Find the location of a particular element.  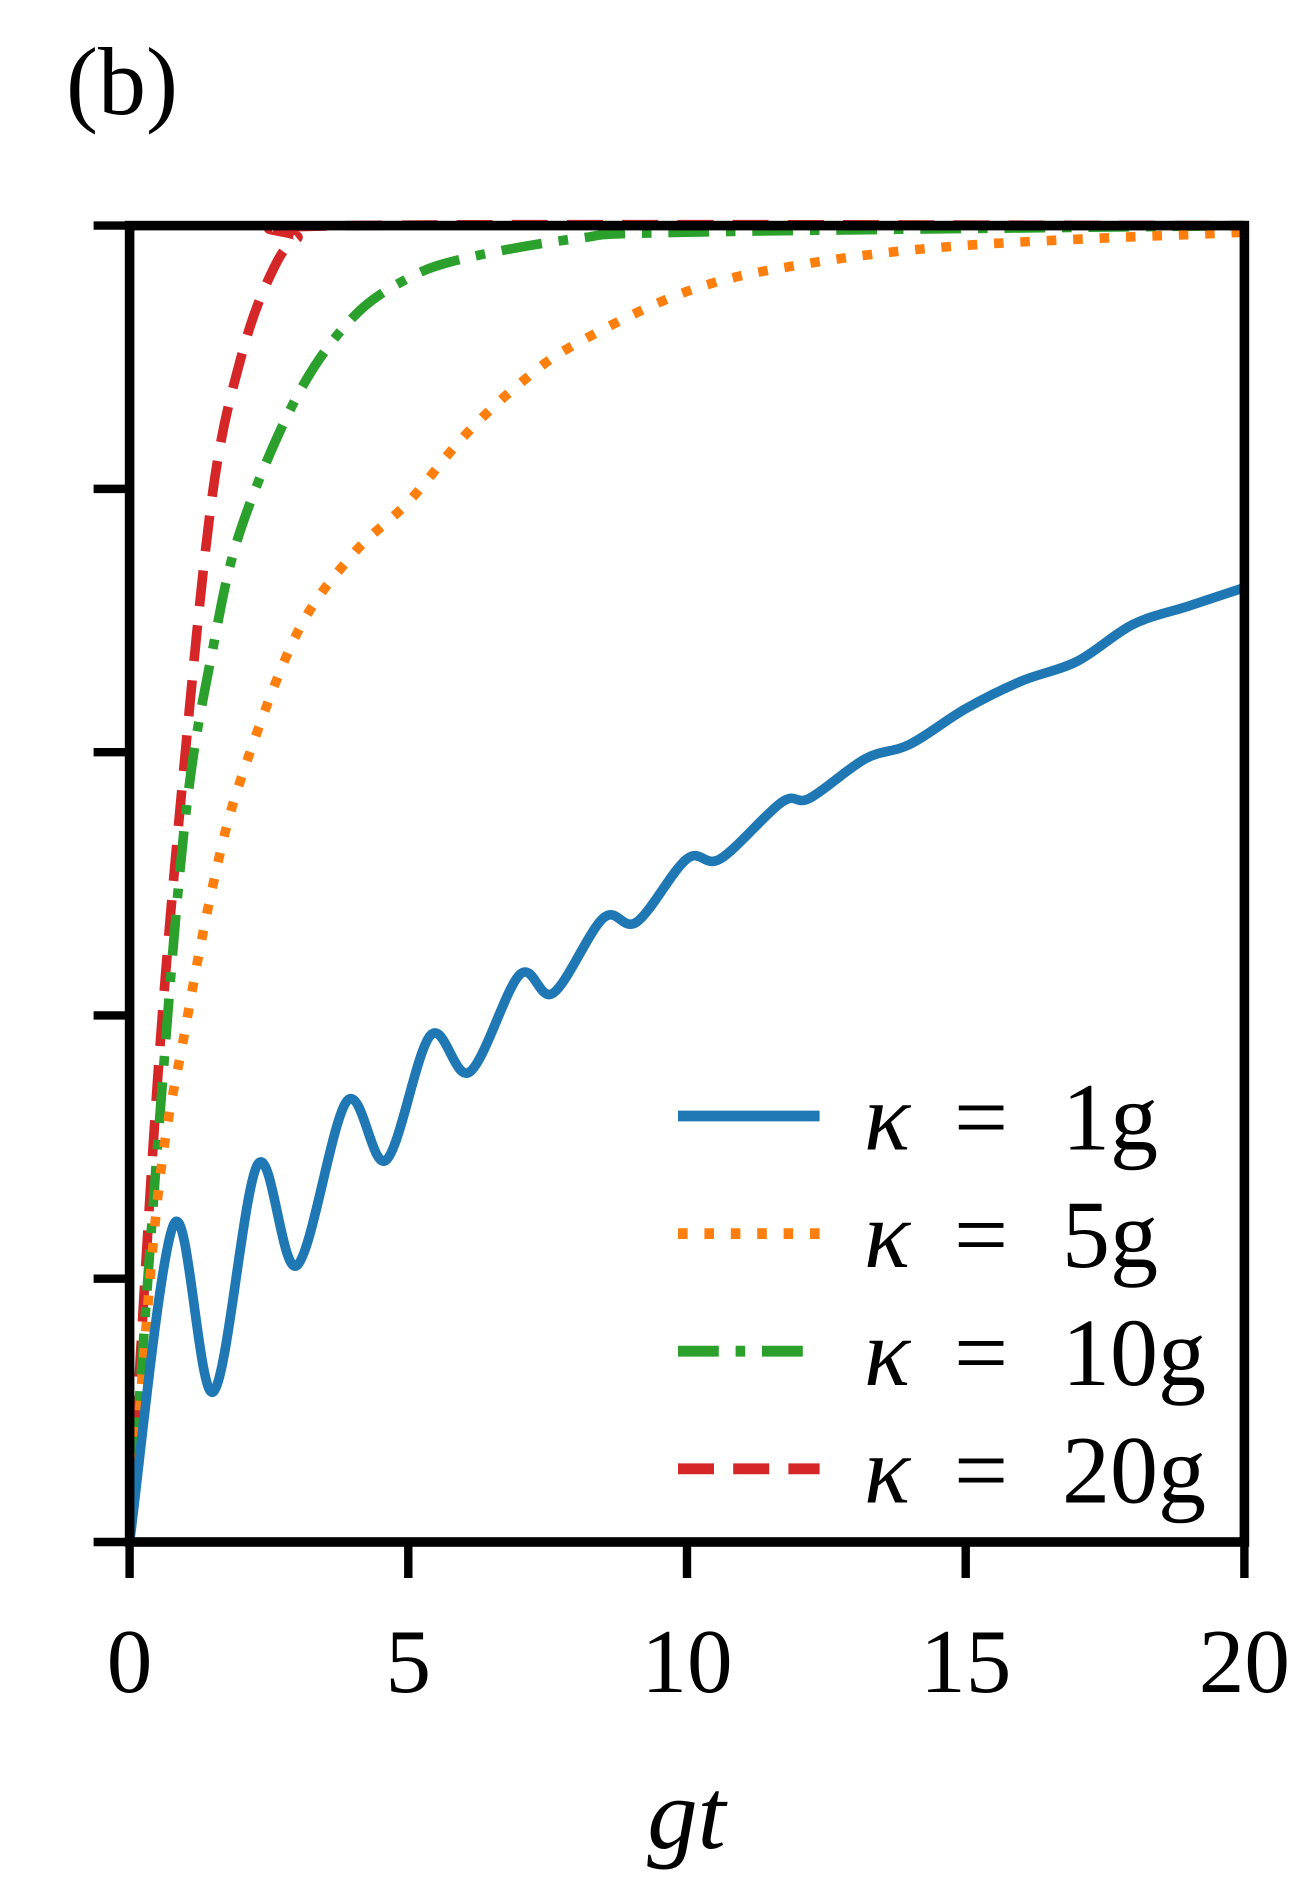

legend-item: κ = 10g is located at coordinates (942, 1352).